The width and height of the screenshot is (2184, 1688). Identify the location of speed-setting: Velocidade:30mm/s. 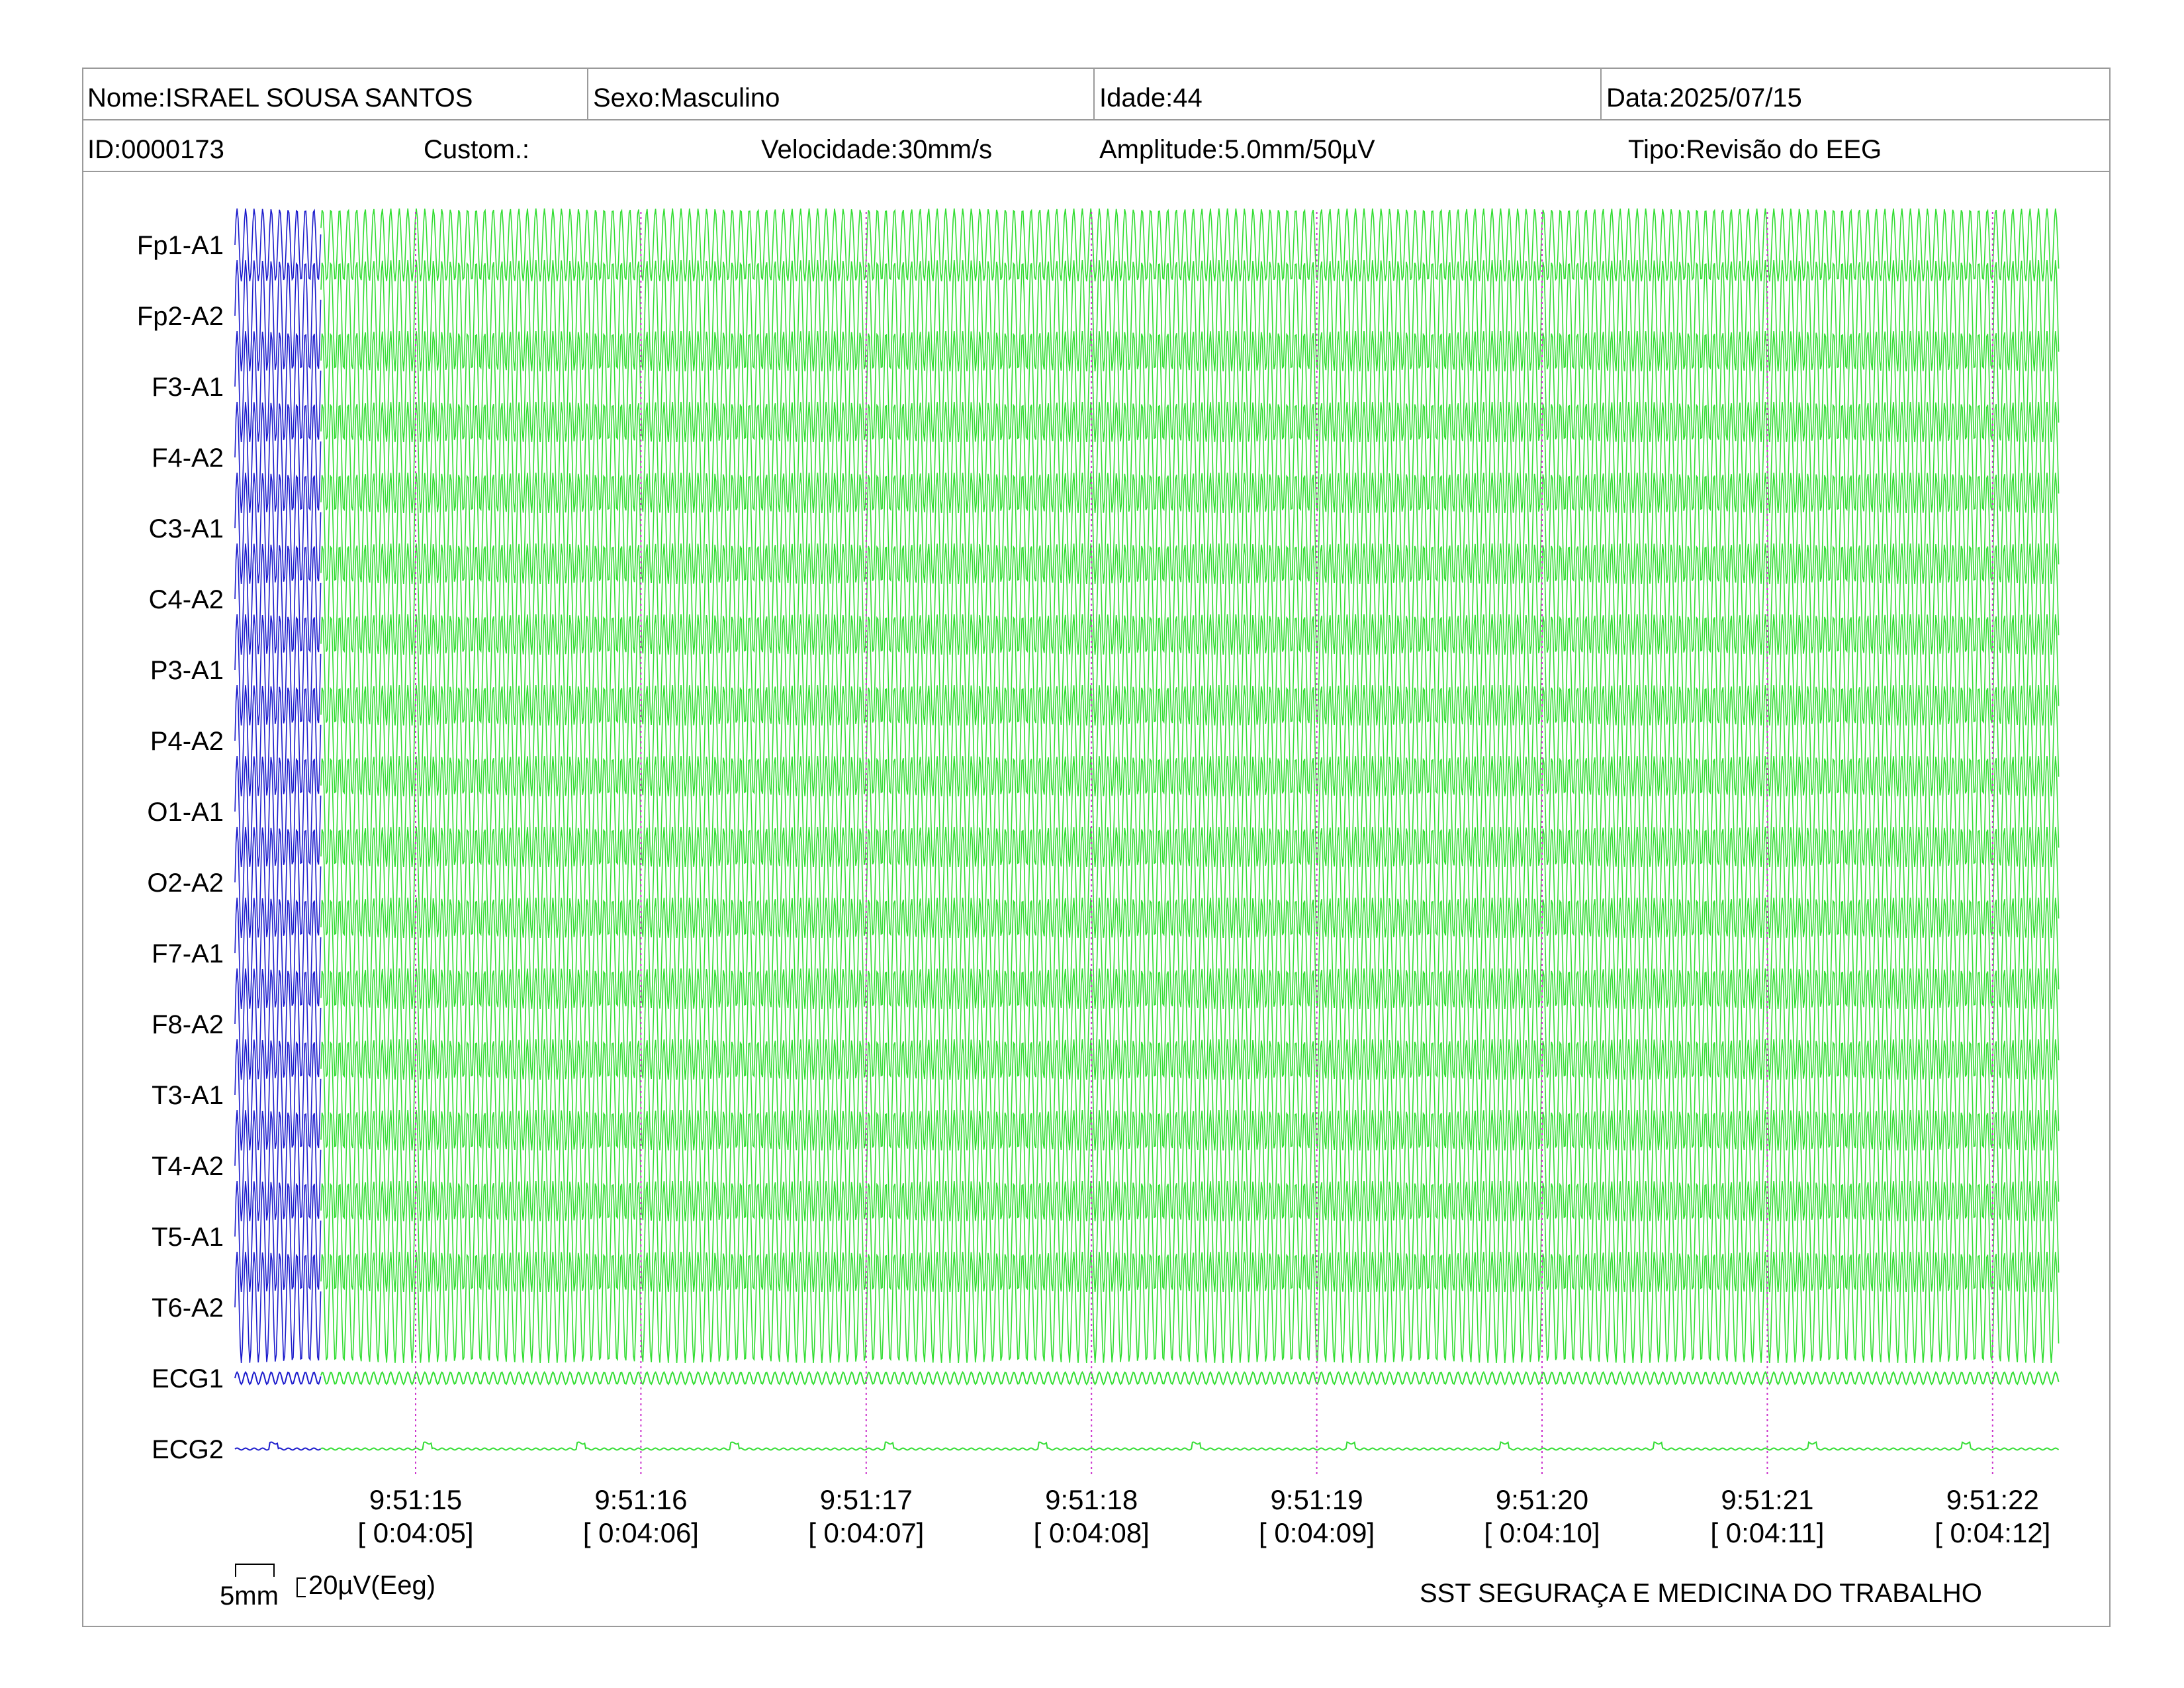
(877, 149).